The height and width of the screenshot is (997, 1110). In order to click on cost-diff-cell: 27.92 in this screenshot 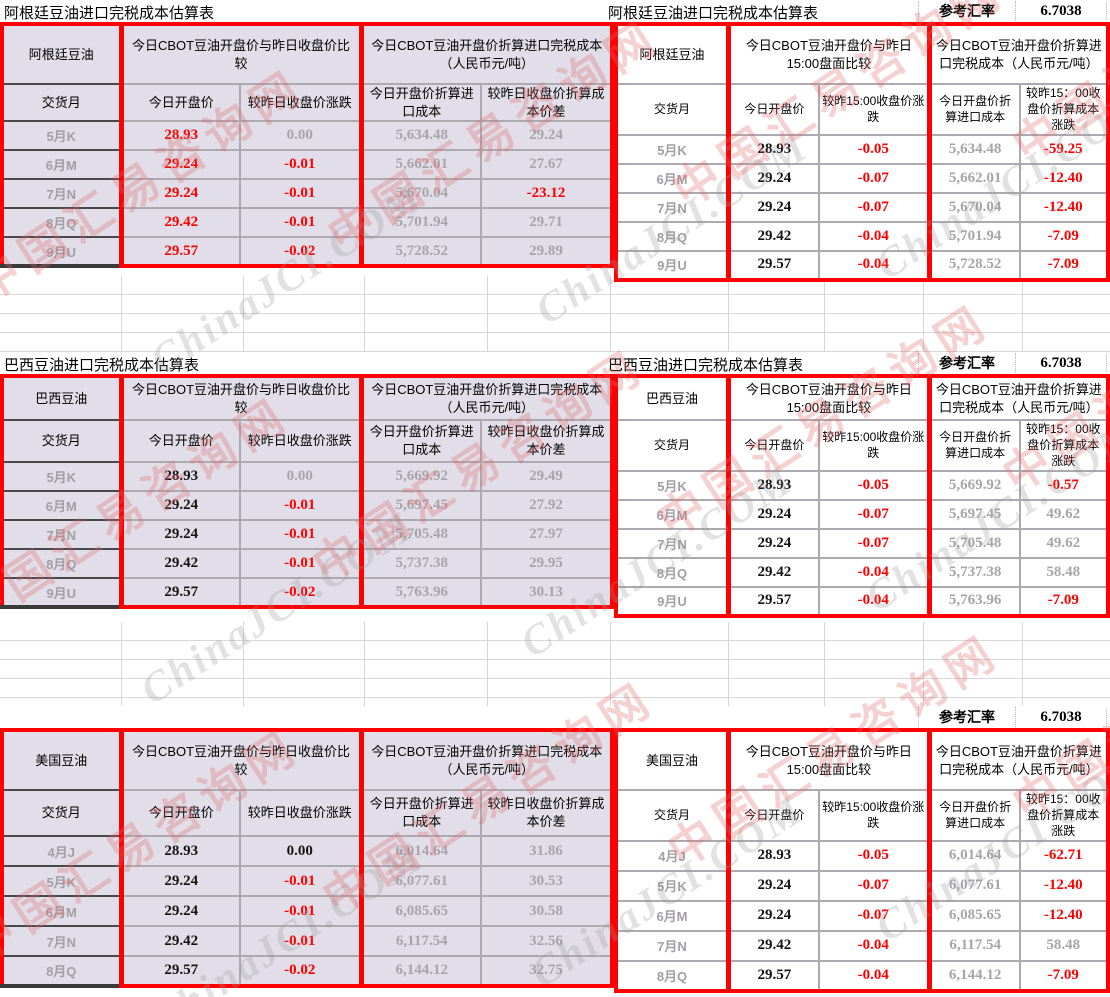, I will do `click(547, 506)`.